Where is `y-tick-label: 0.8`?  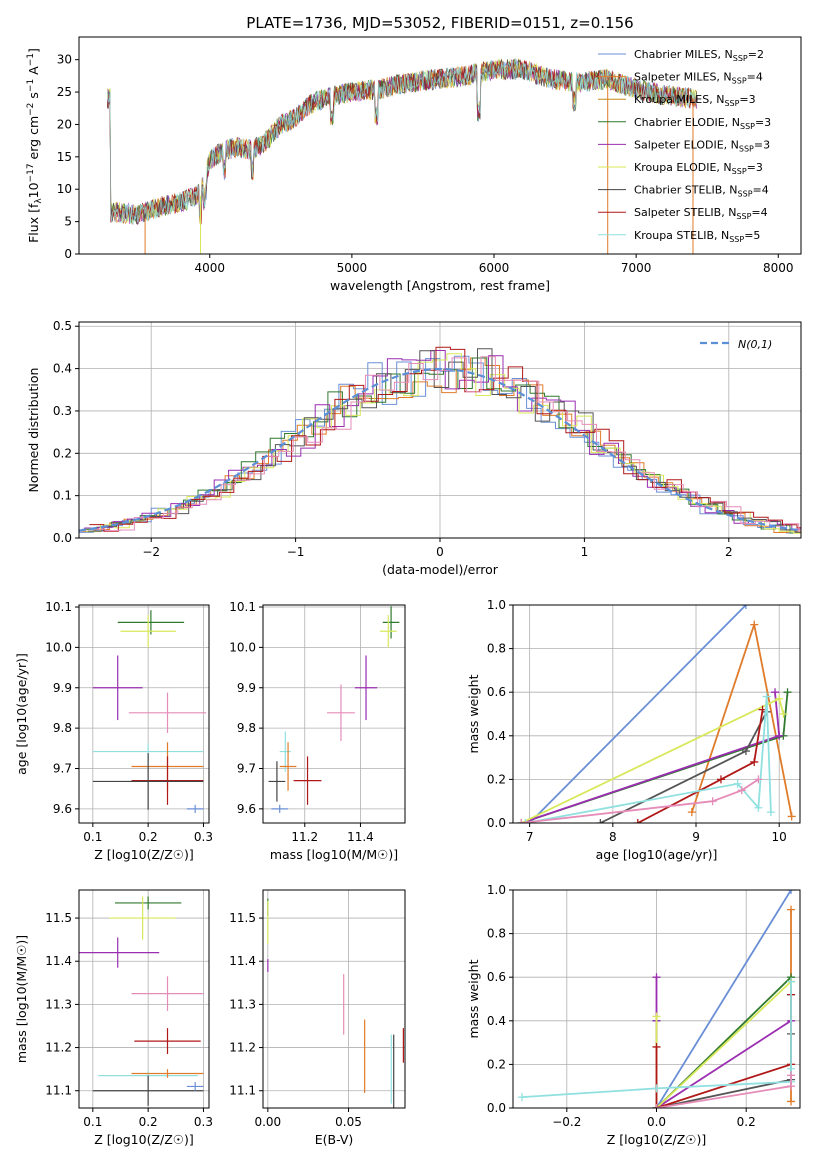 y-tick-label: 0.8 is located at coordinates (496, 934).